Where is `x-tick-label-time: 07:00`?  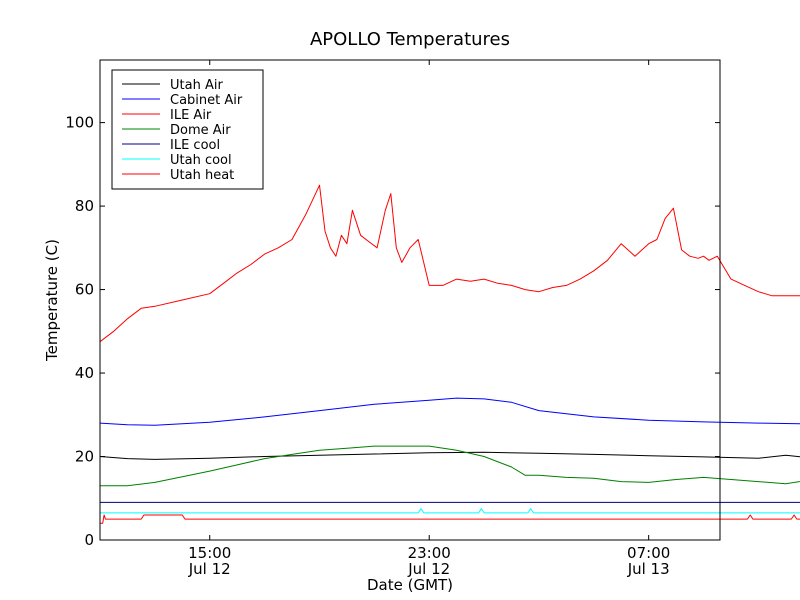
x-tick-label-time: 07:00 is located at coordinates (648, 553).